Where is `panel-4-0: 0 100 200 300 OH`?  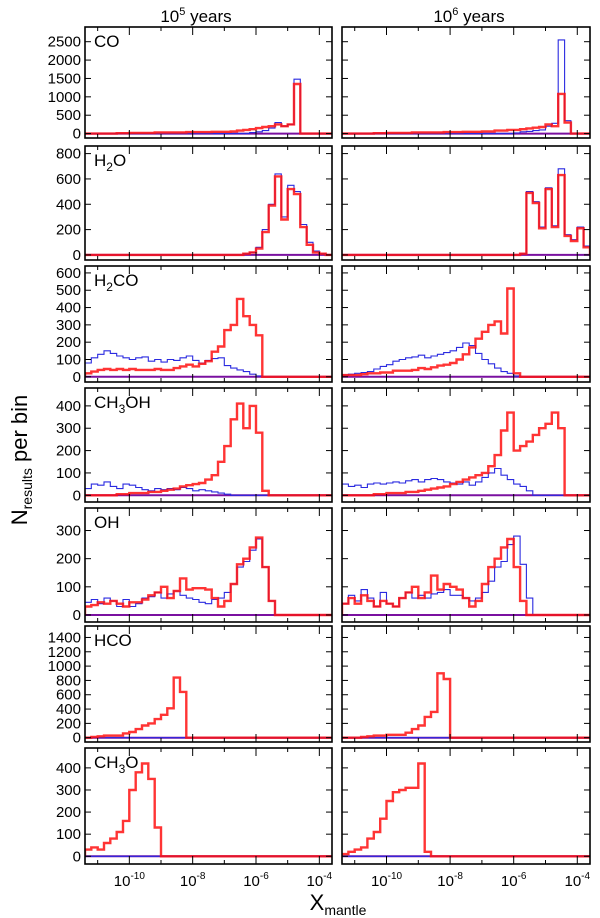
panel-4-0: 0 100 200 300 OH is located at coordinates (194, 565).